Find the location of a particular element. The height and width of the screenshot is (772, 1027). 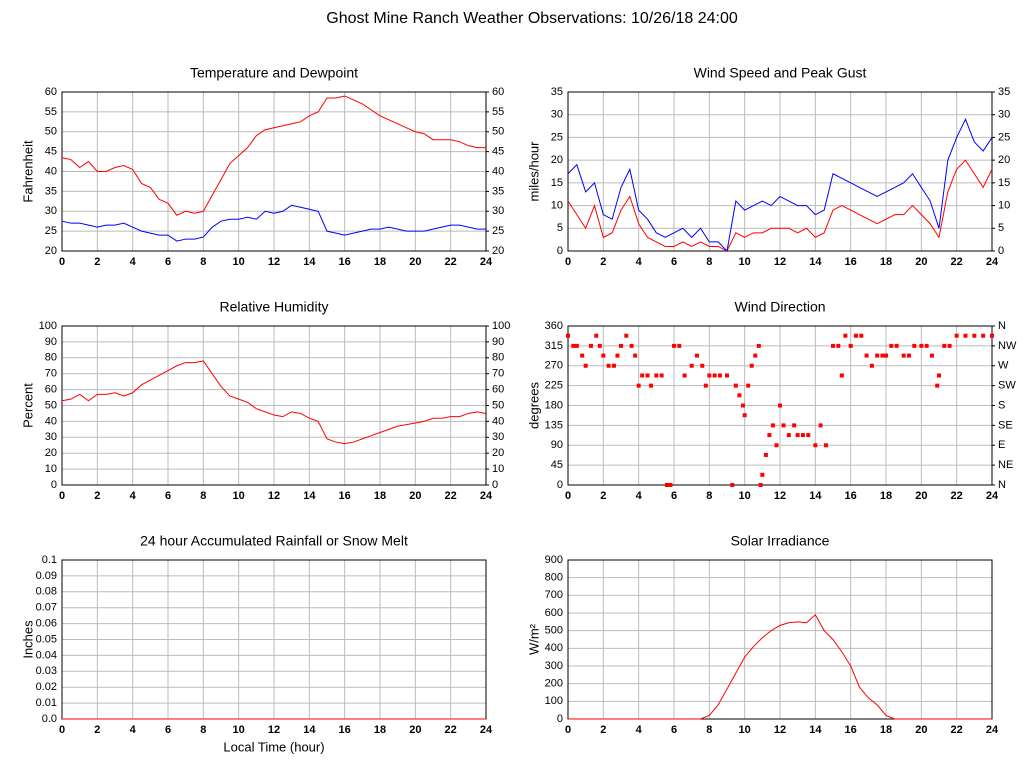

y-tick-label: 25 is located at coordinates (51, 231).